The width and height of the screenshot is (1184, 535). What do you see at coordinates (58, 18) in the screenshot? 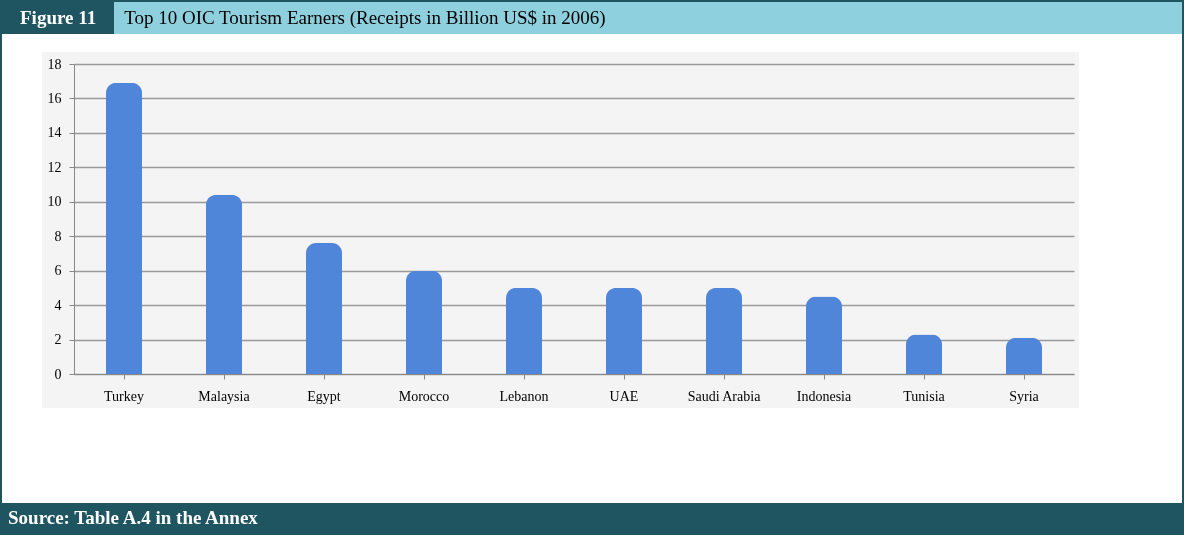
I see `caption: Figure 11` at bounding box center [58, 18].